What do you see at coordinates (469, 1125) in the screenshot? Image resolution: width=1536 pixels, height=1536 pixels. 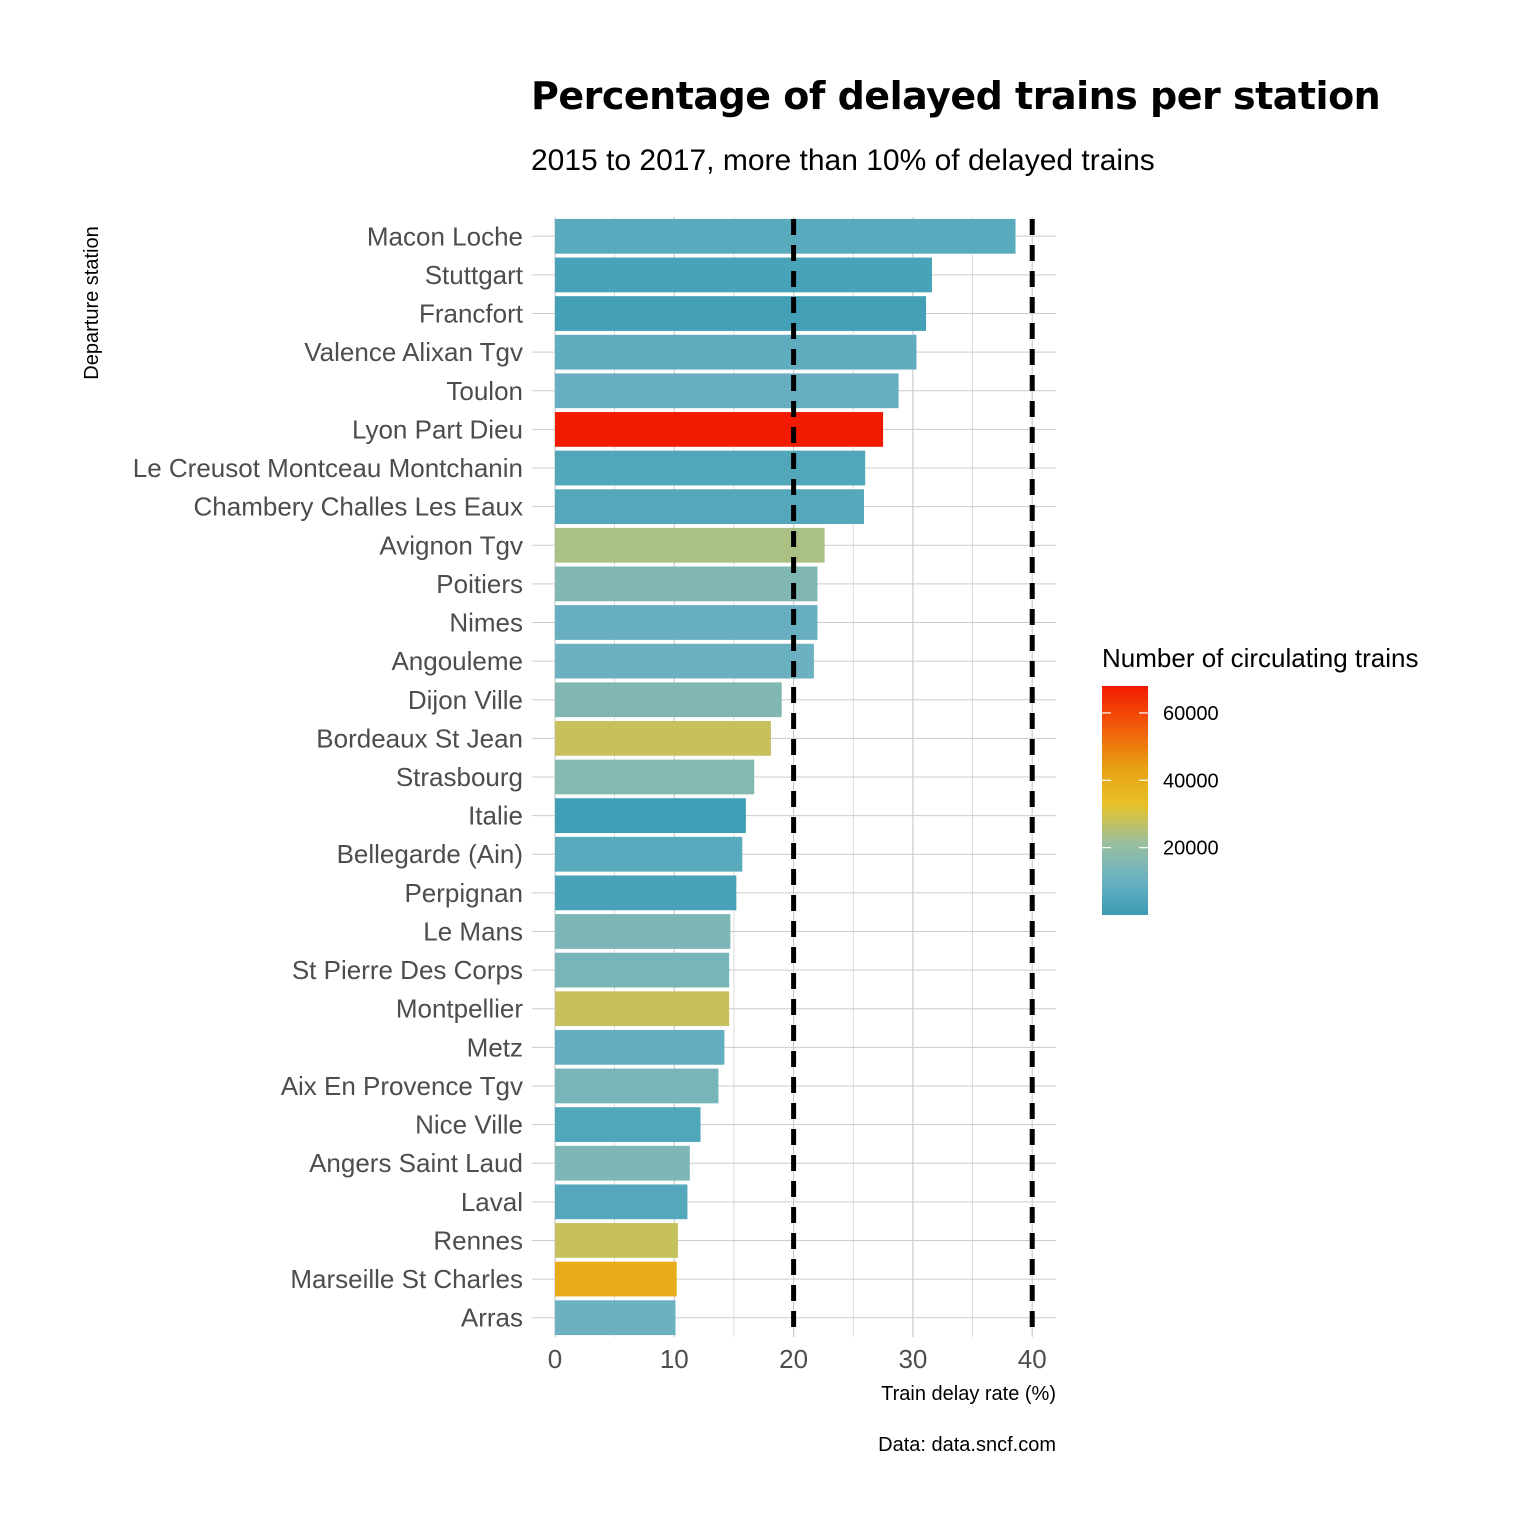 I see `y-tick-label: Nice Ville` at bounding box center [469, 1125].